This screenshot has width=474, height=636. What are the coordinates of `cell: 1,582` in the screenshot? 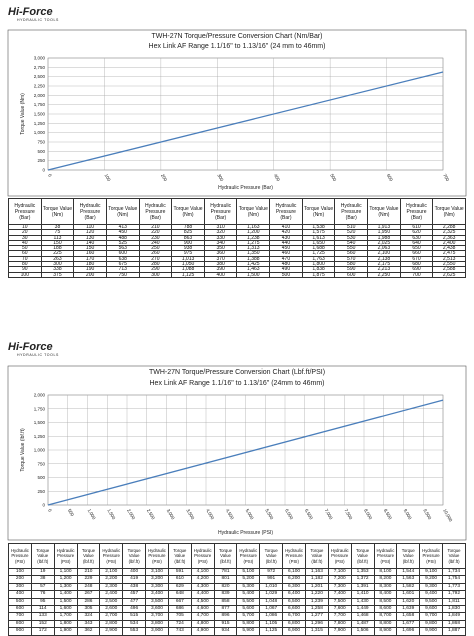 It's located at (408, 587).